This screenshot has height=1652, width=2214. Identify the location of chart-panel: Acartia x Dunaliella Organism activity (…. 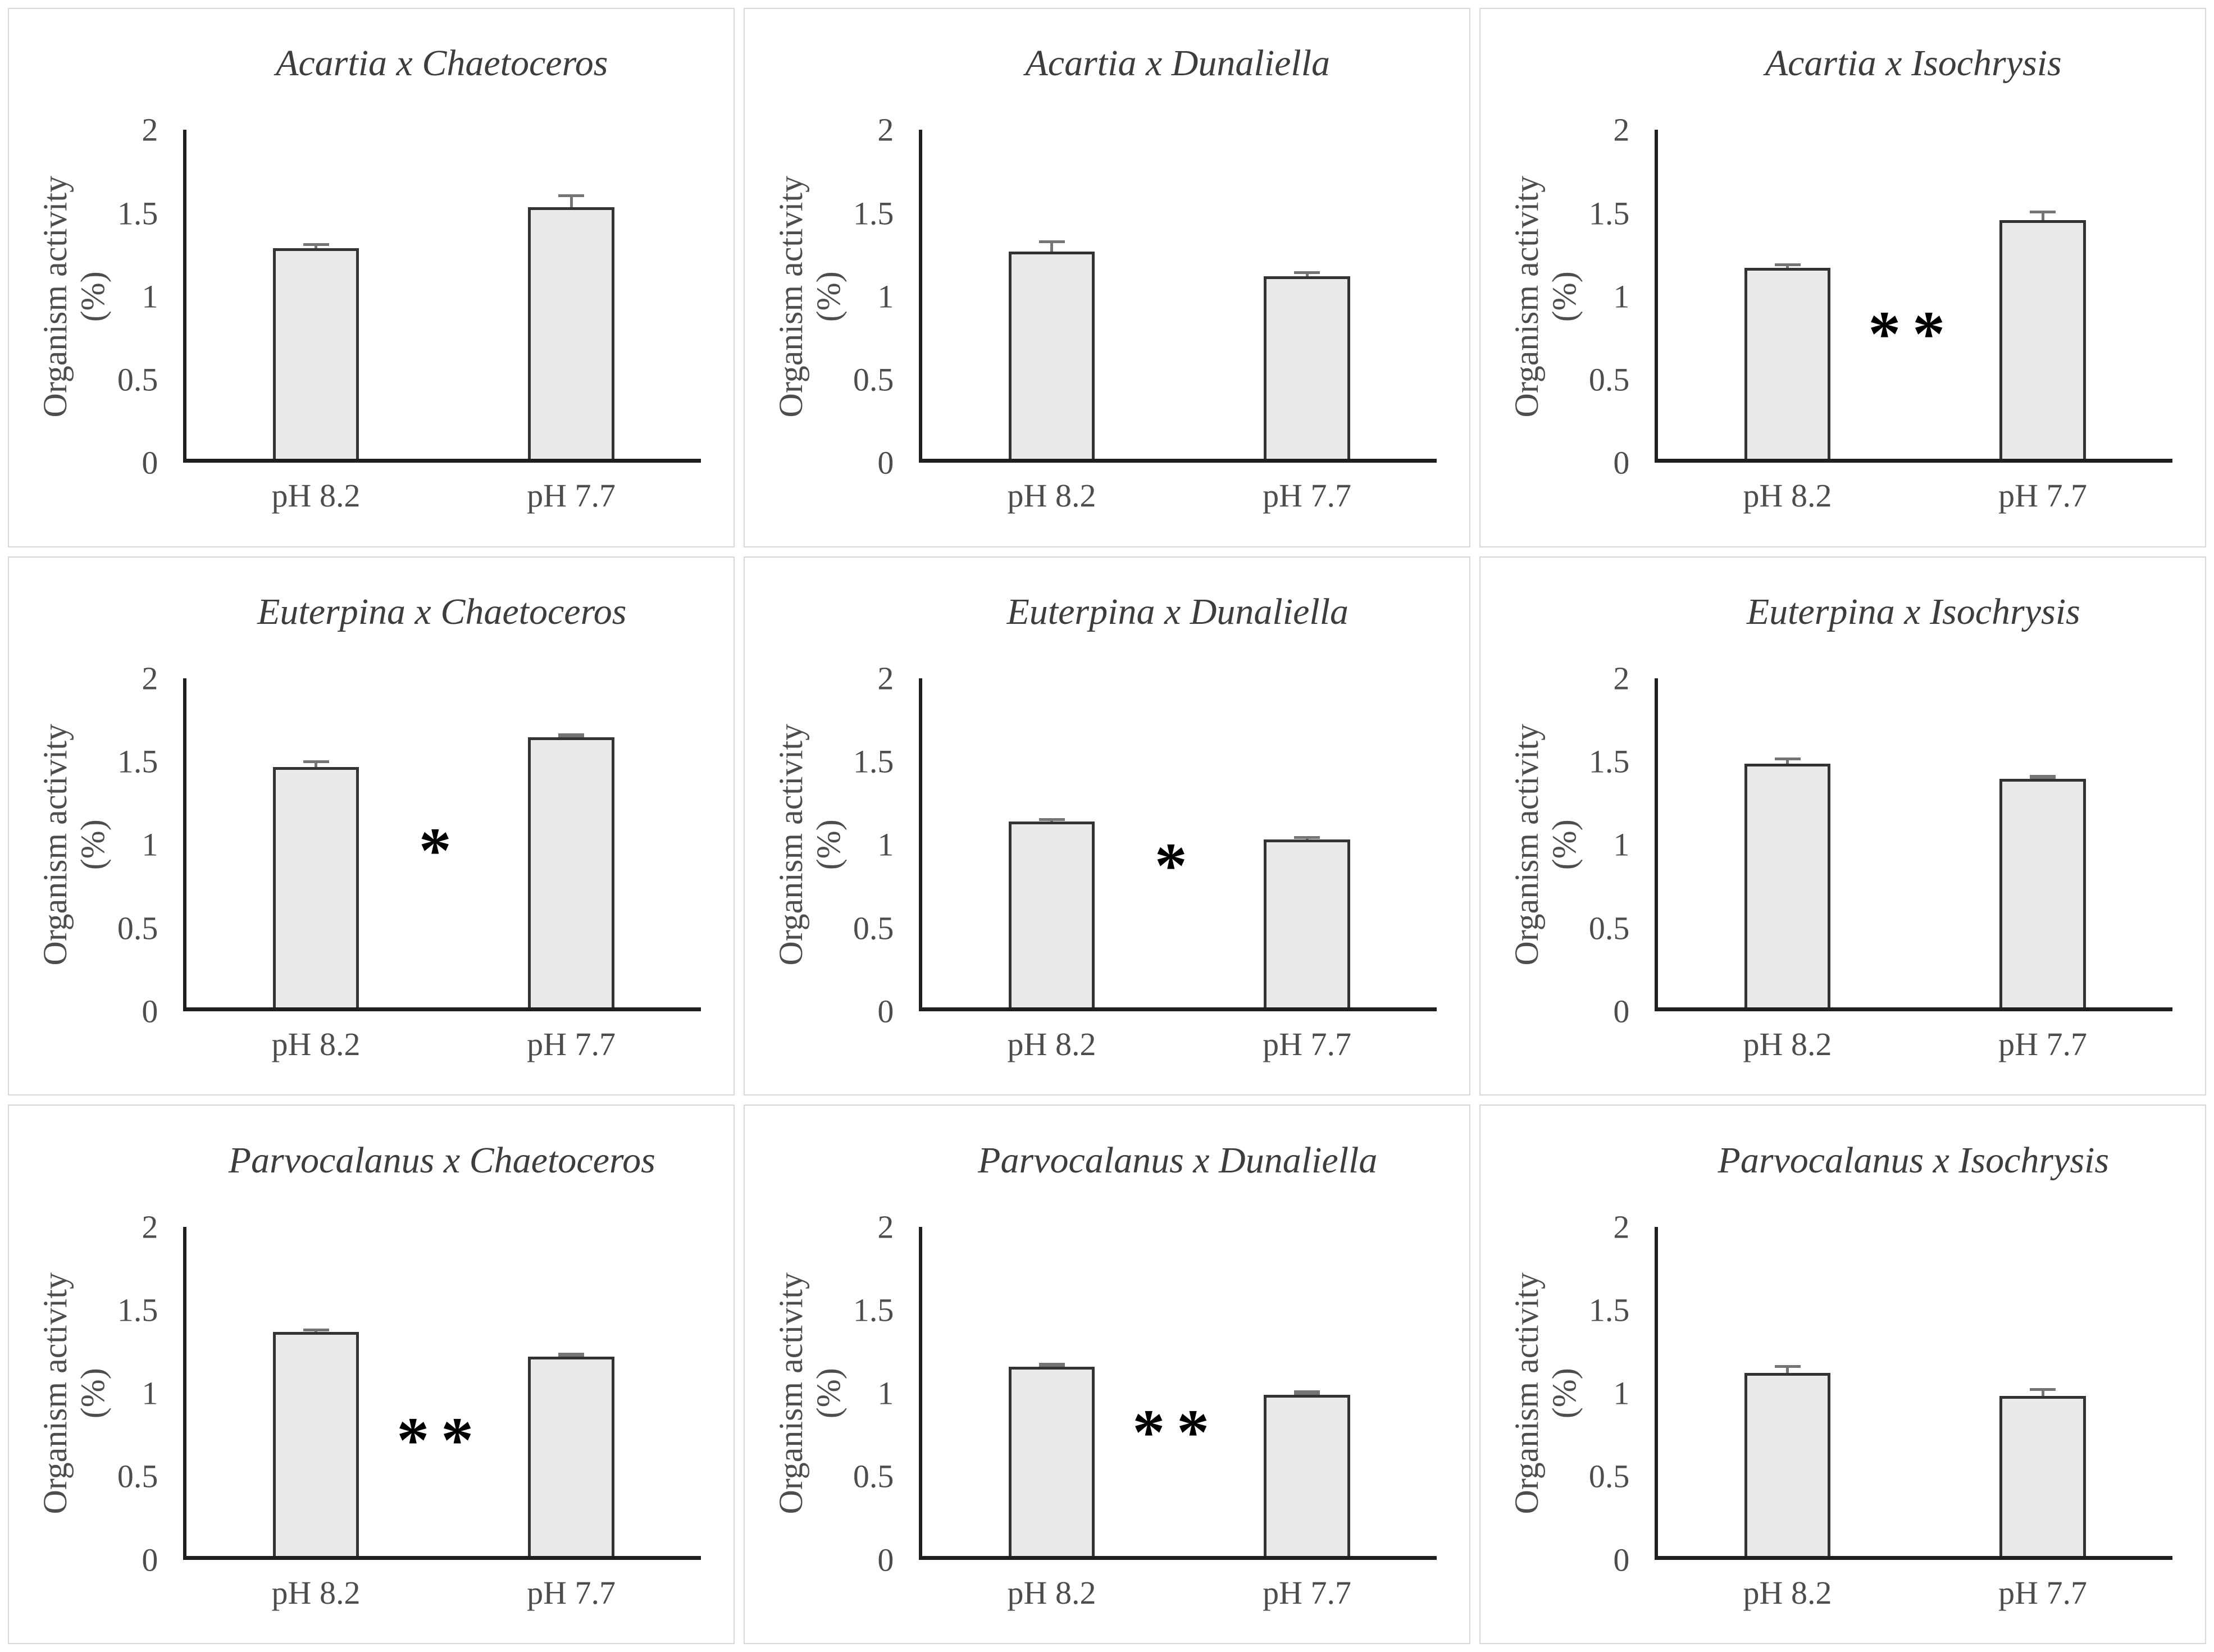
(1107, 277).